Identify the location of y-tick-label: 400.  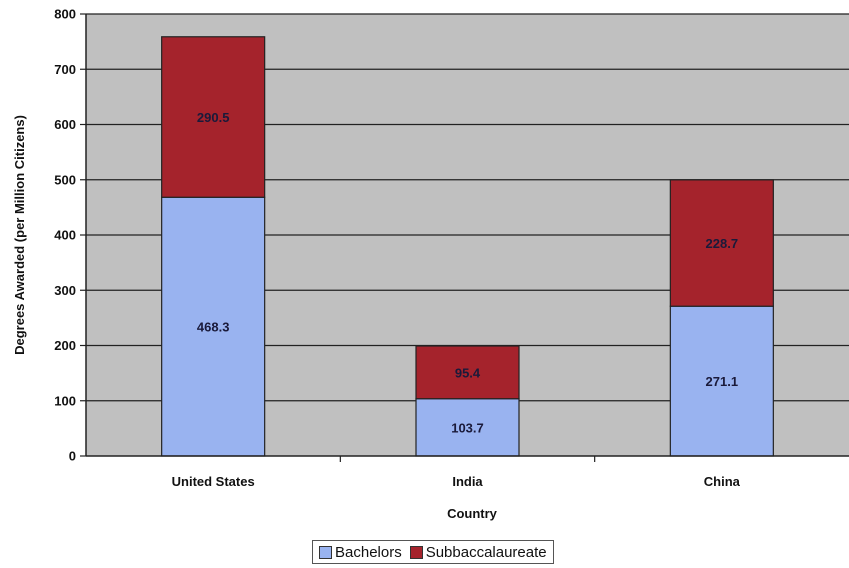
(65, 235).